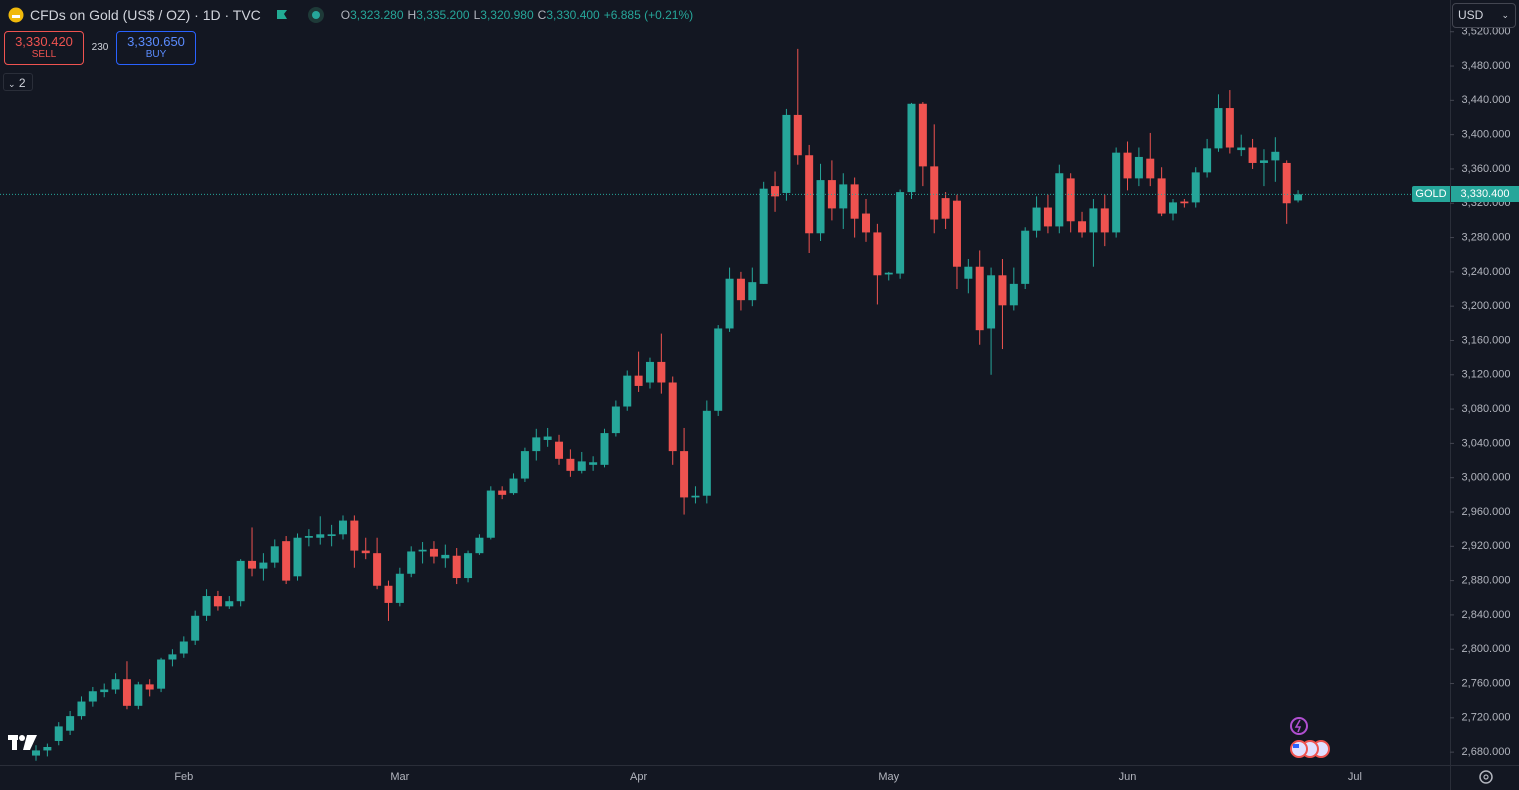  What do you see at coordinates (156, 41) in the screenshot?
I see `buy-price: 3,330.650` at bounding box center [156, 41].